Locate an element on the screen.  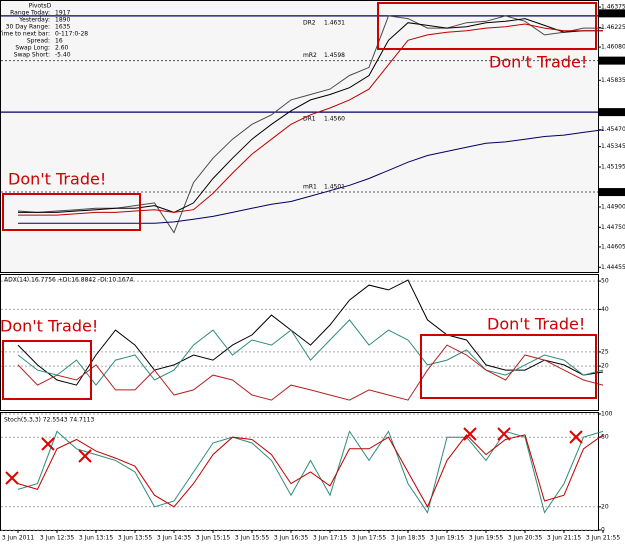
level-label: 1.4631 is located at coordinates (334, 22).